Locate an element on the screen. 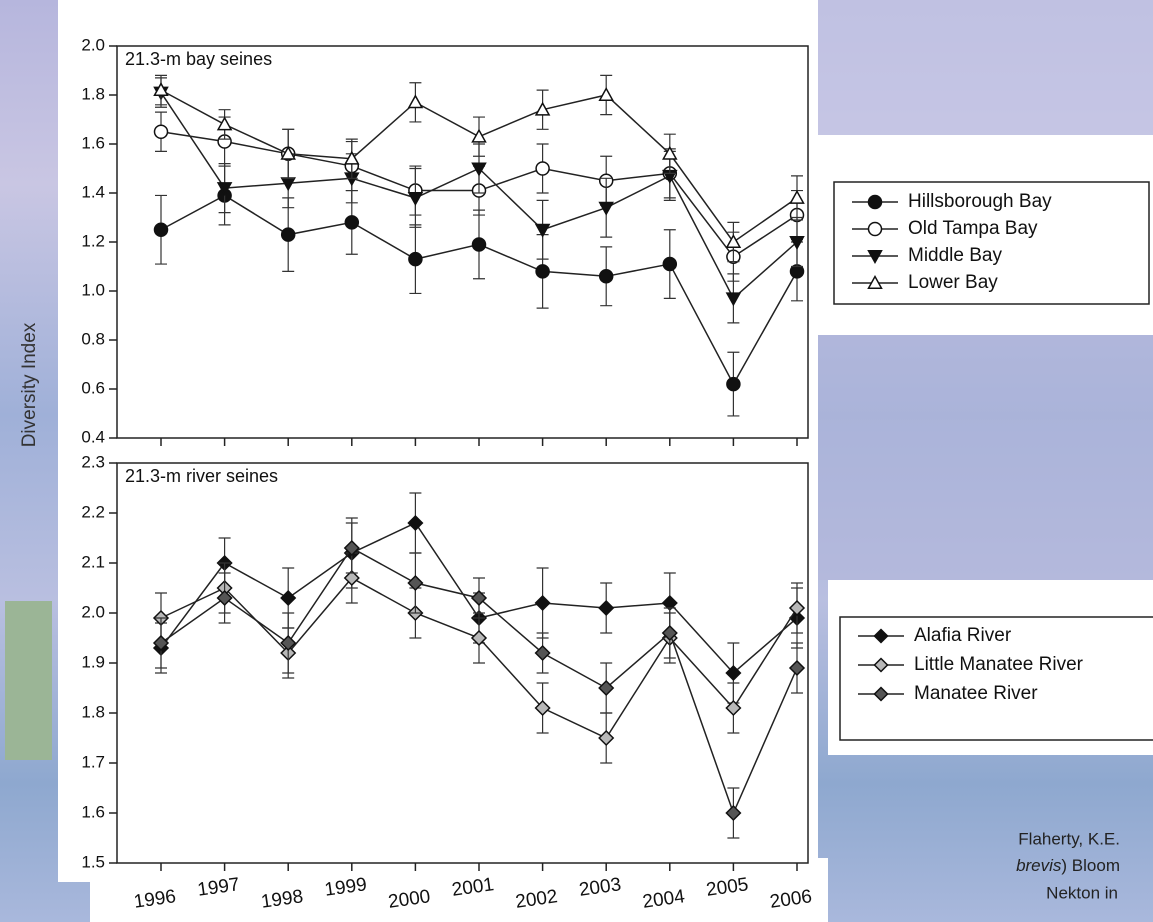  y-tick-label: 0.8 is located at coordinates (93, 338).